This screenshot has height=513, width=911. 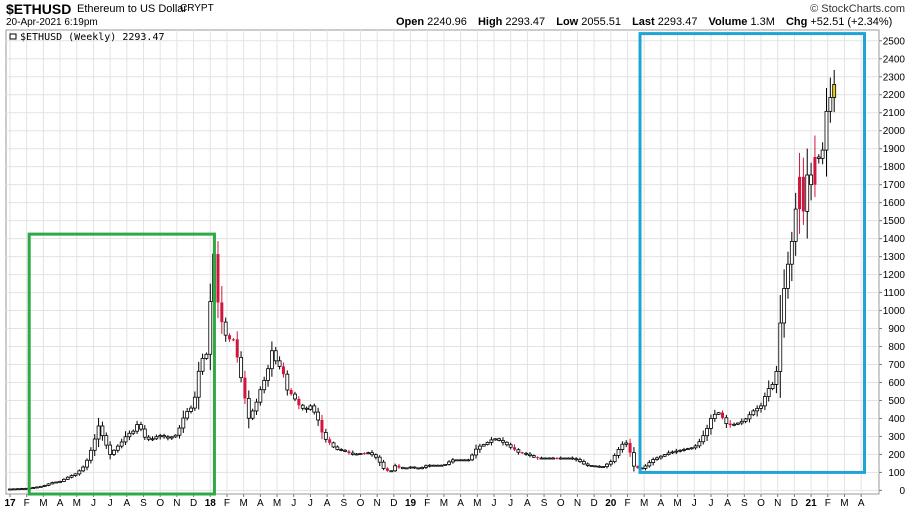 What do you see at coordinates (193, 503) in the screenshot?
I see `x-tick-label: D` at bounding box center [193, 503].